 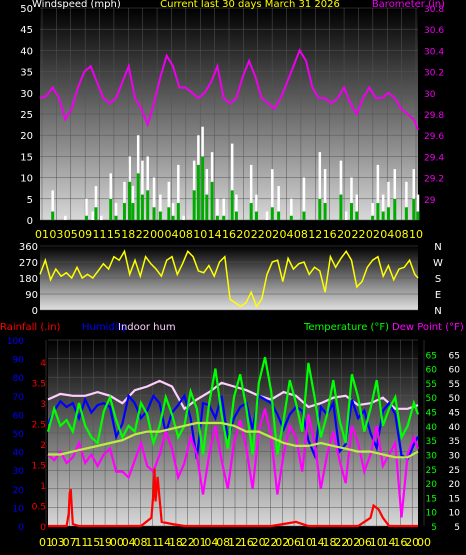 What do you see at coordinates (454, 471) in the screenshot?
I see `temperature-y-tick-right: 25` at bounding box center [454, 471].